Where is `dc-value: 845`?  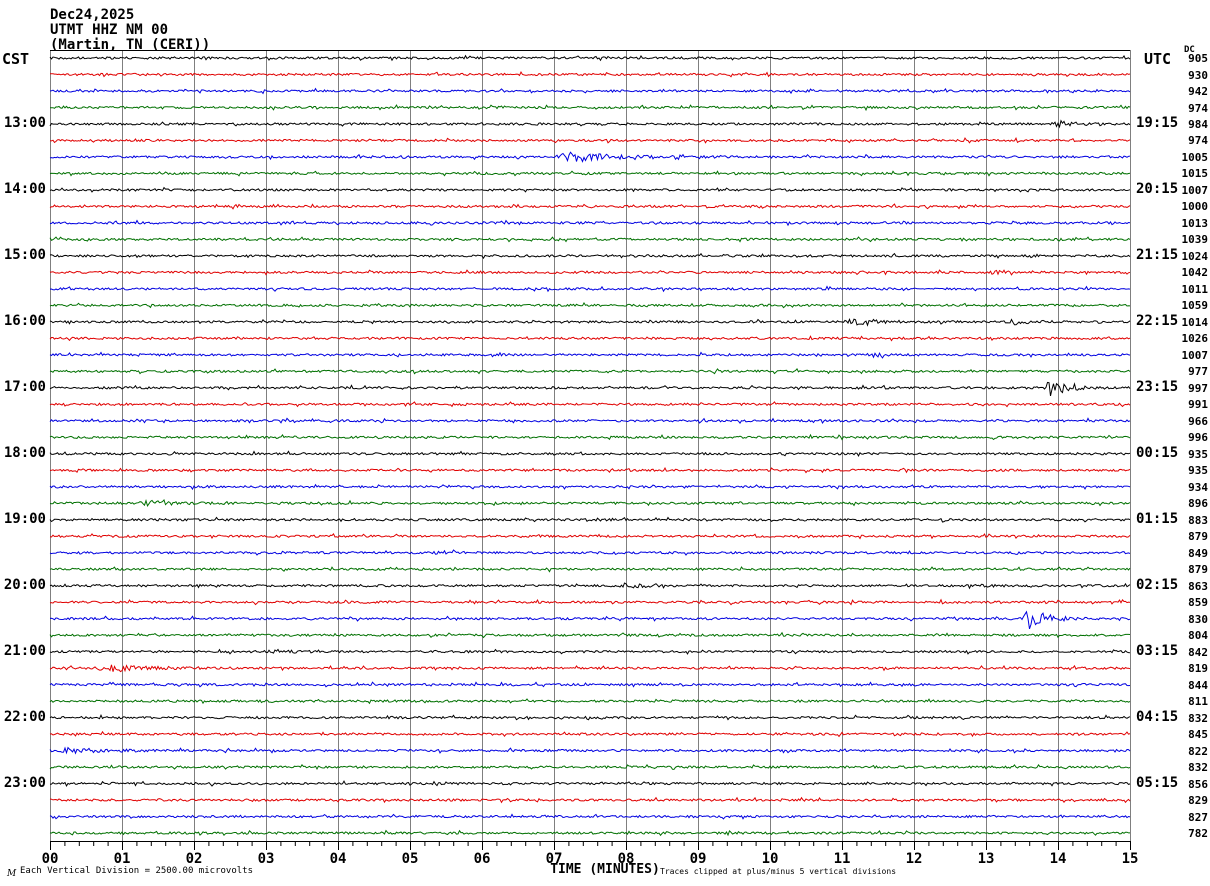
dc-value: 845 is located at coordinates (1198, 735).